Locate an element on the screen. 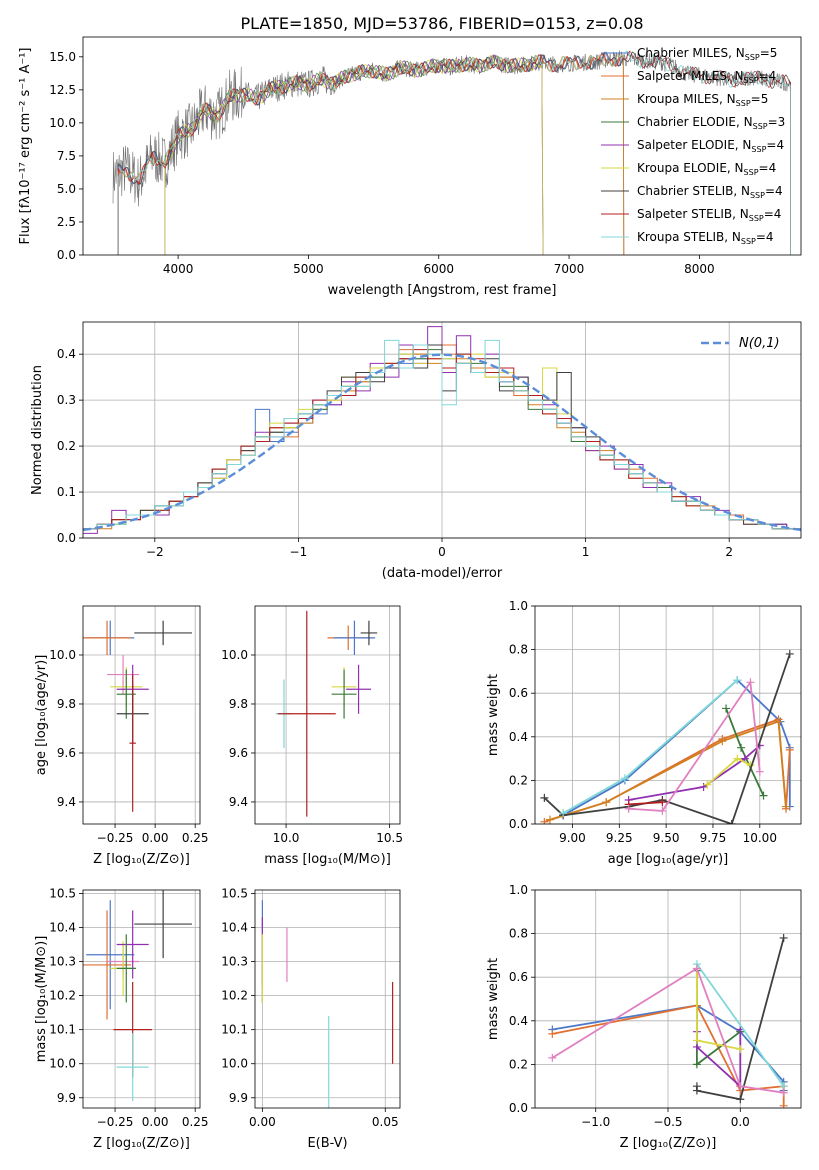 This screenshot has width=819, height=1170. plot-area-mass-weight-vs-age is located at coordinates (667, 736).